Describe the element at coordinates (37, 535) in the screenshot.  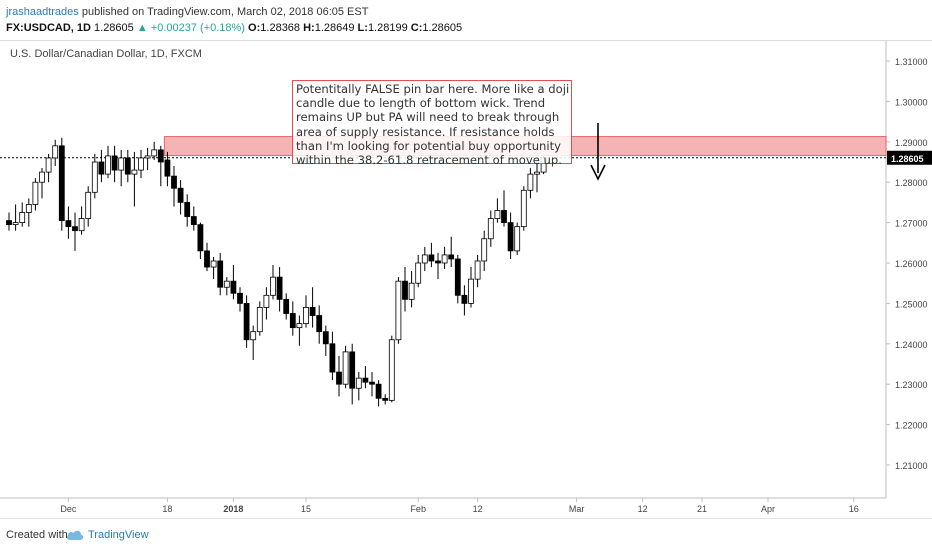
I see `created-with-label: Created with` at that location.